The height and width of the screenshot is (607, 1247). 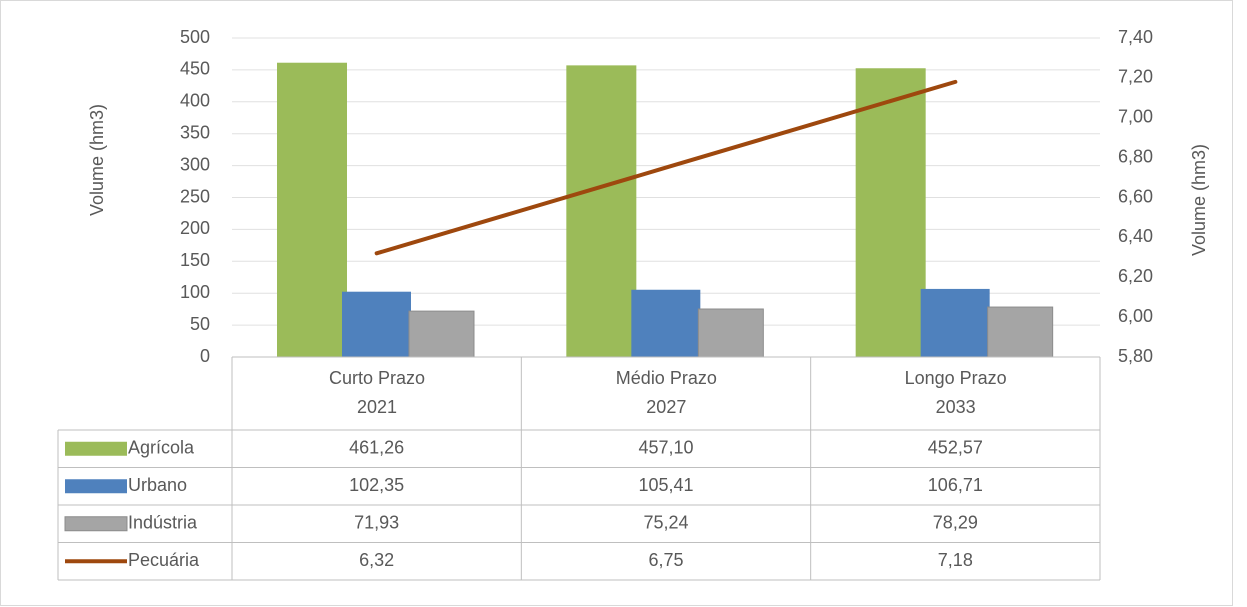 I want to click on x-tick-label: Curto Prazo 2021, so click(x=377, y=392).